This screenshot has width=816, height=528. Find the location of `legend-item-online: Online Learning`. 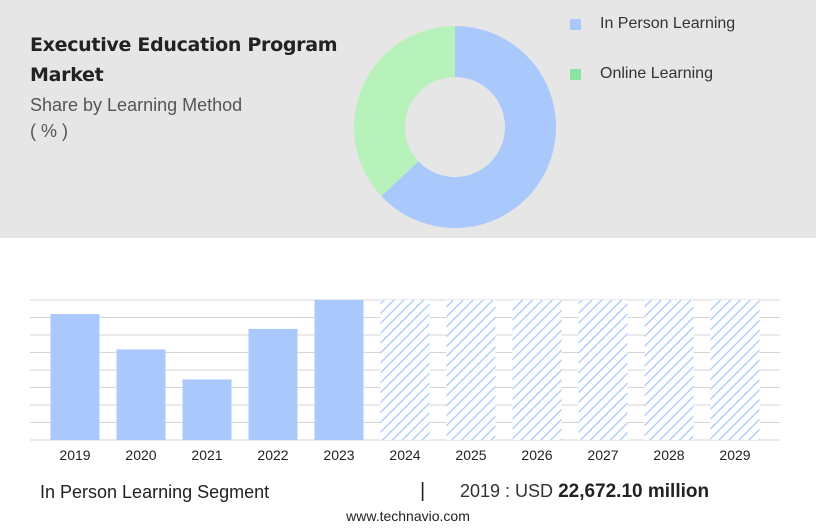

legend-item-online: Online Learning is located at coordinates (641, 74).